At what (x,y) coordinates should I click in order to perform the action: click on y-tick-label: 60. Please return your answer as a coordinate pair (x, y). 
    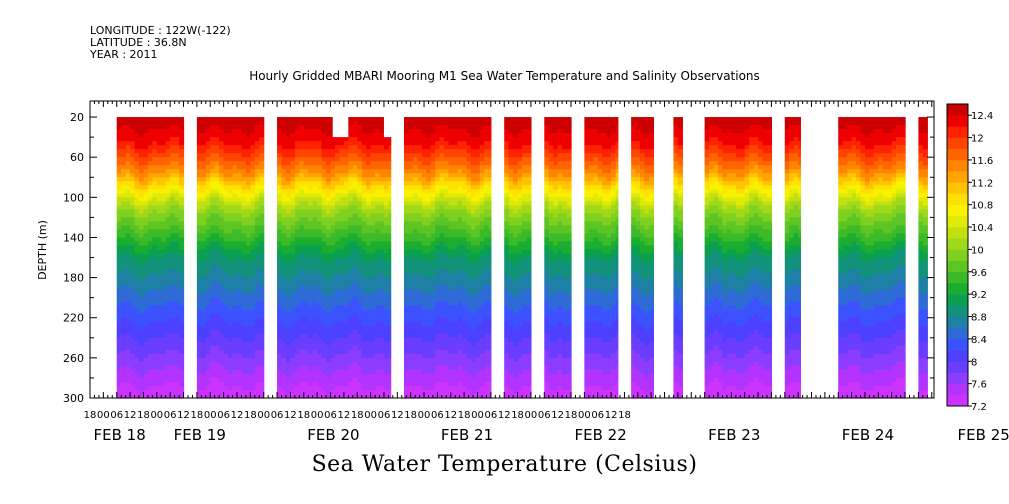
    Looking at the image, I should click on (77, 157).